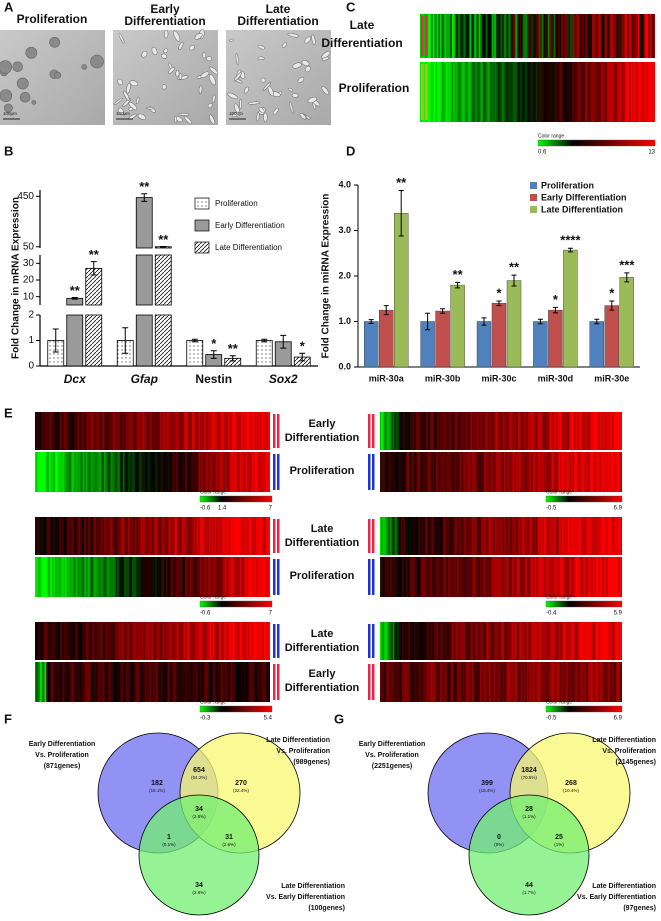  What do you see at coordinates (571, 783) in the screenshot?
I see `venn-count: 268` at bounding box center [571, 783].